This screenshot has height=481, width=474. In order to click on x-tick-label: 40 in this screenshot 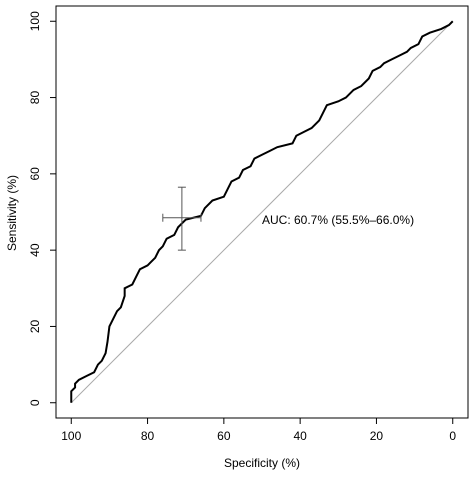, I will do `click(300, 436)`.